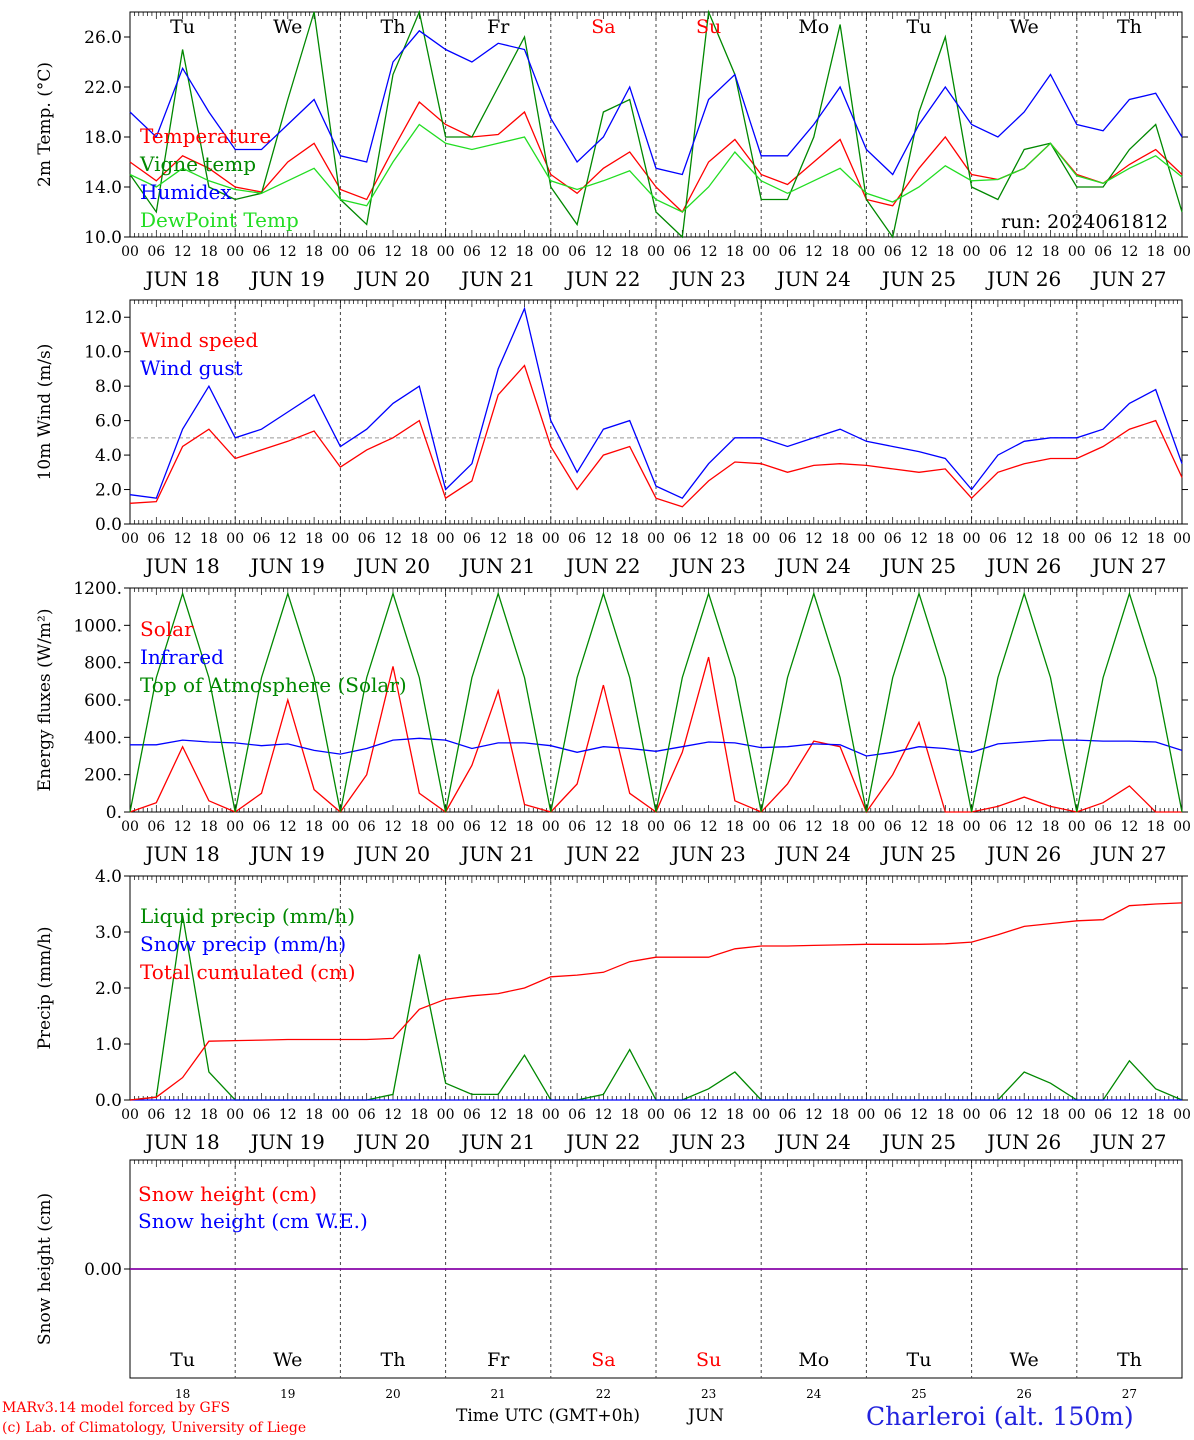 The width and height of the screenshot is (1194, 1440). I want to click on legend-entry: Vigne temp, so click(197, 164).